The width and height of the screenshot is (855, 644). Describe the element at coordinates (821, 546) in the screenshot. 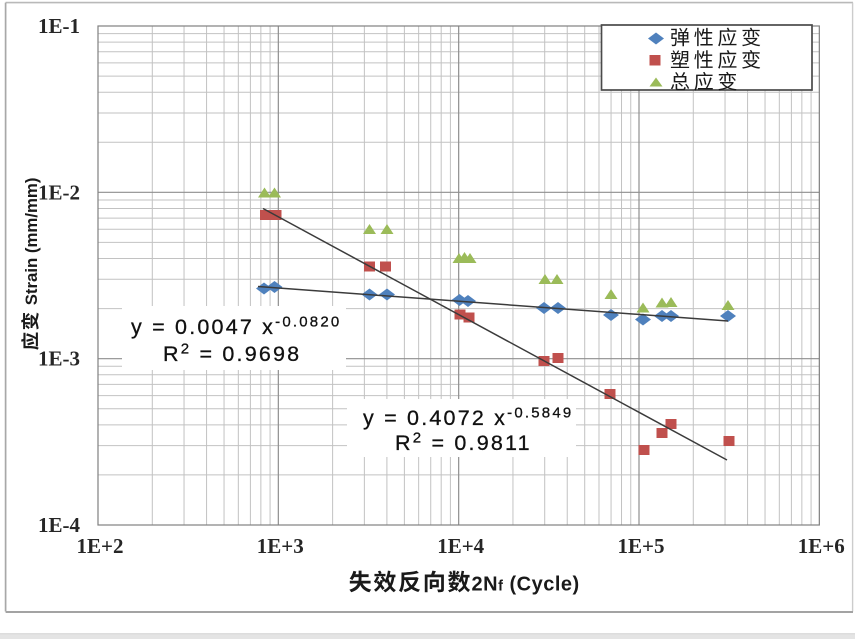

I see `svg-text: 1E+6` at that location.